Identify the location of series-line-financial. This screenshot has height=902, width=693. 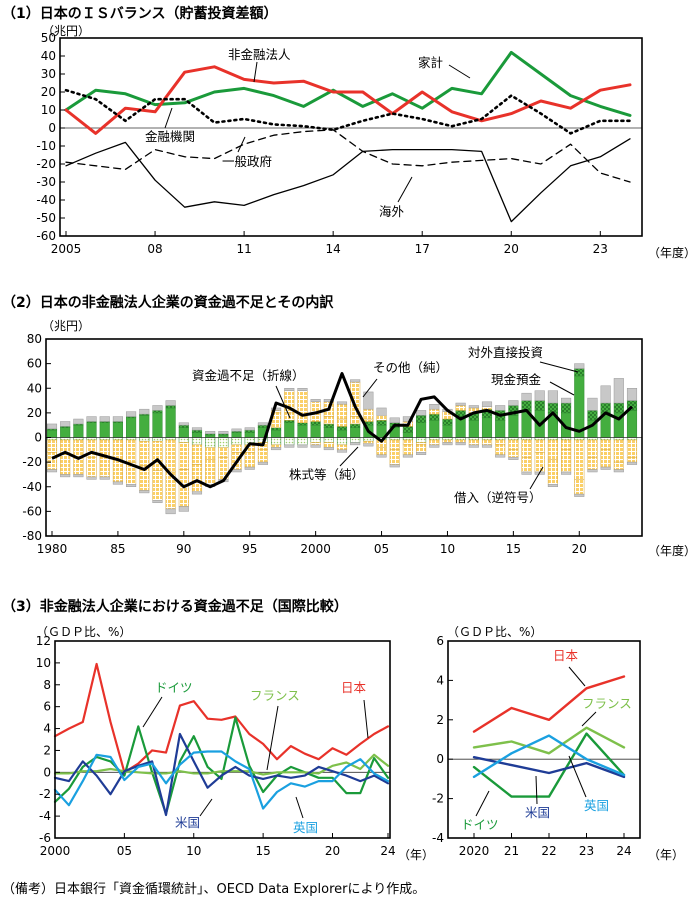
(348, 111).